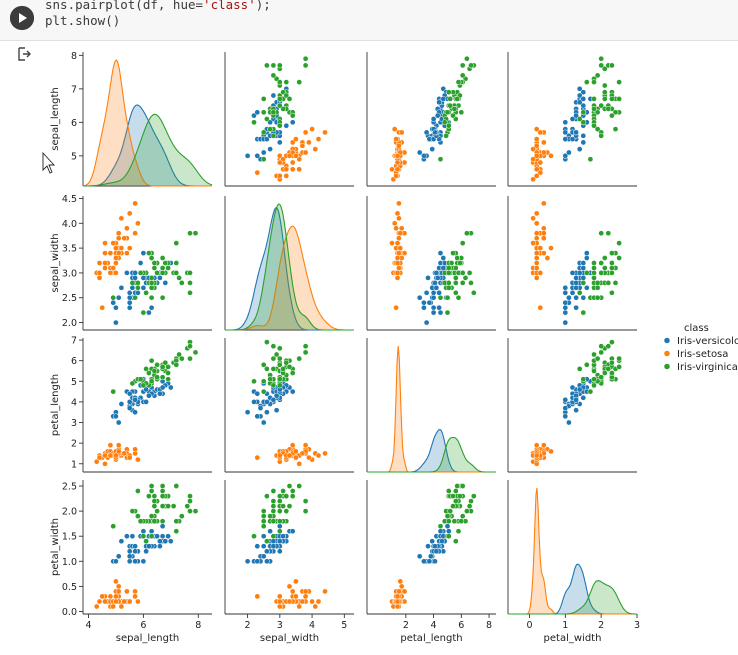 This screenshot has height=655, width=738. Describe the element at coordinates (55, 119) in the screenshot. I see `y-axis-label-sepal_length: sepal_length` at that location.